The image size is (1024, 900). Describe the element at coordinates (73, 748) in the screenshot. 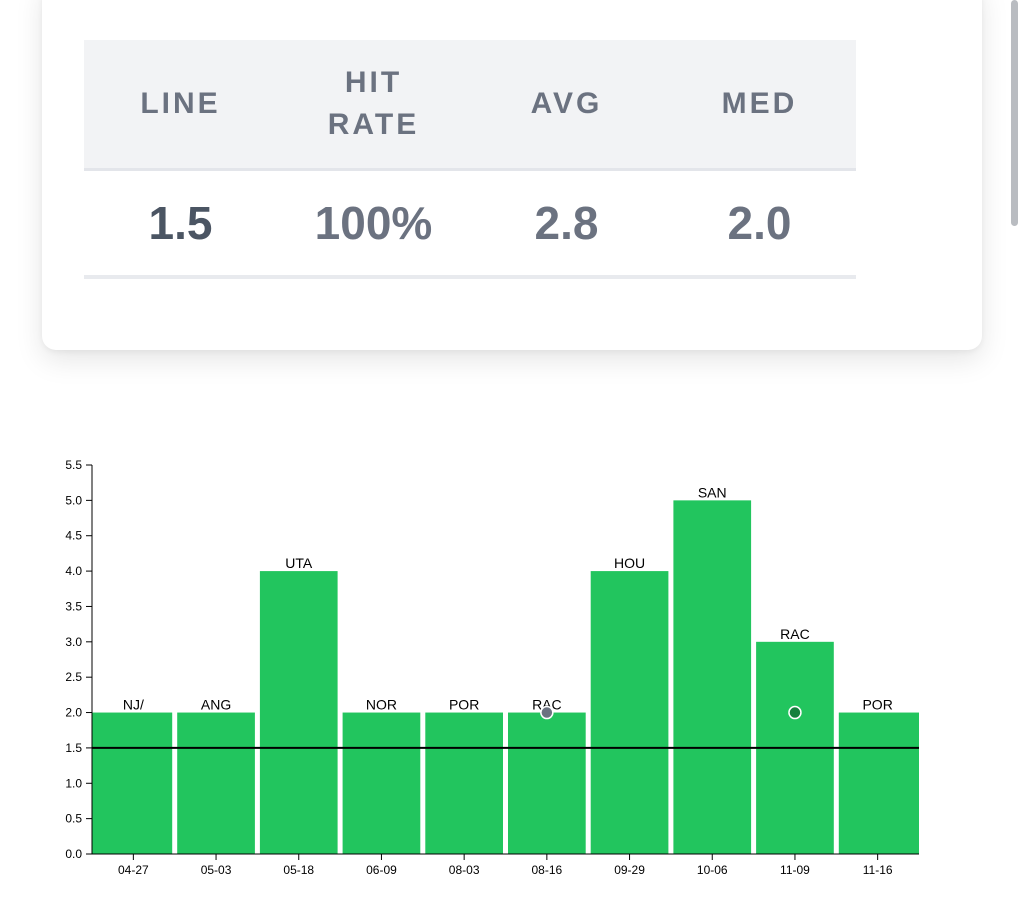

I see `y-tick-label: 1.5` at that location.